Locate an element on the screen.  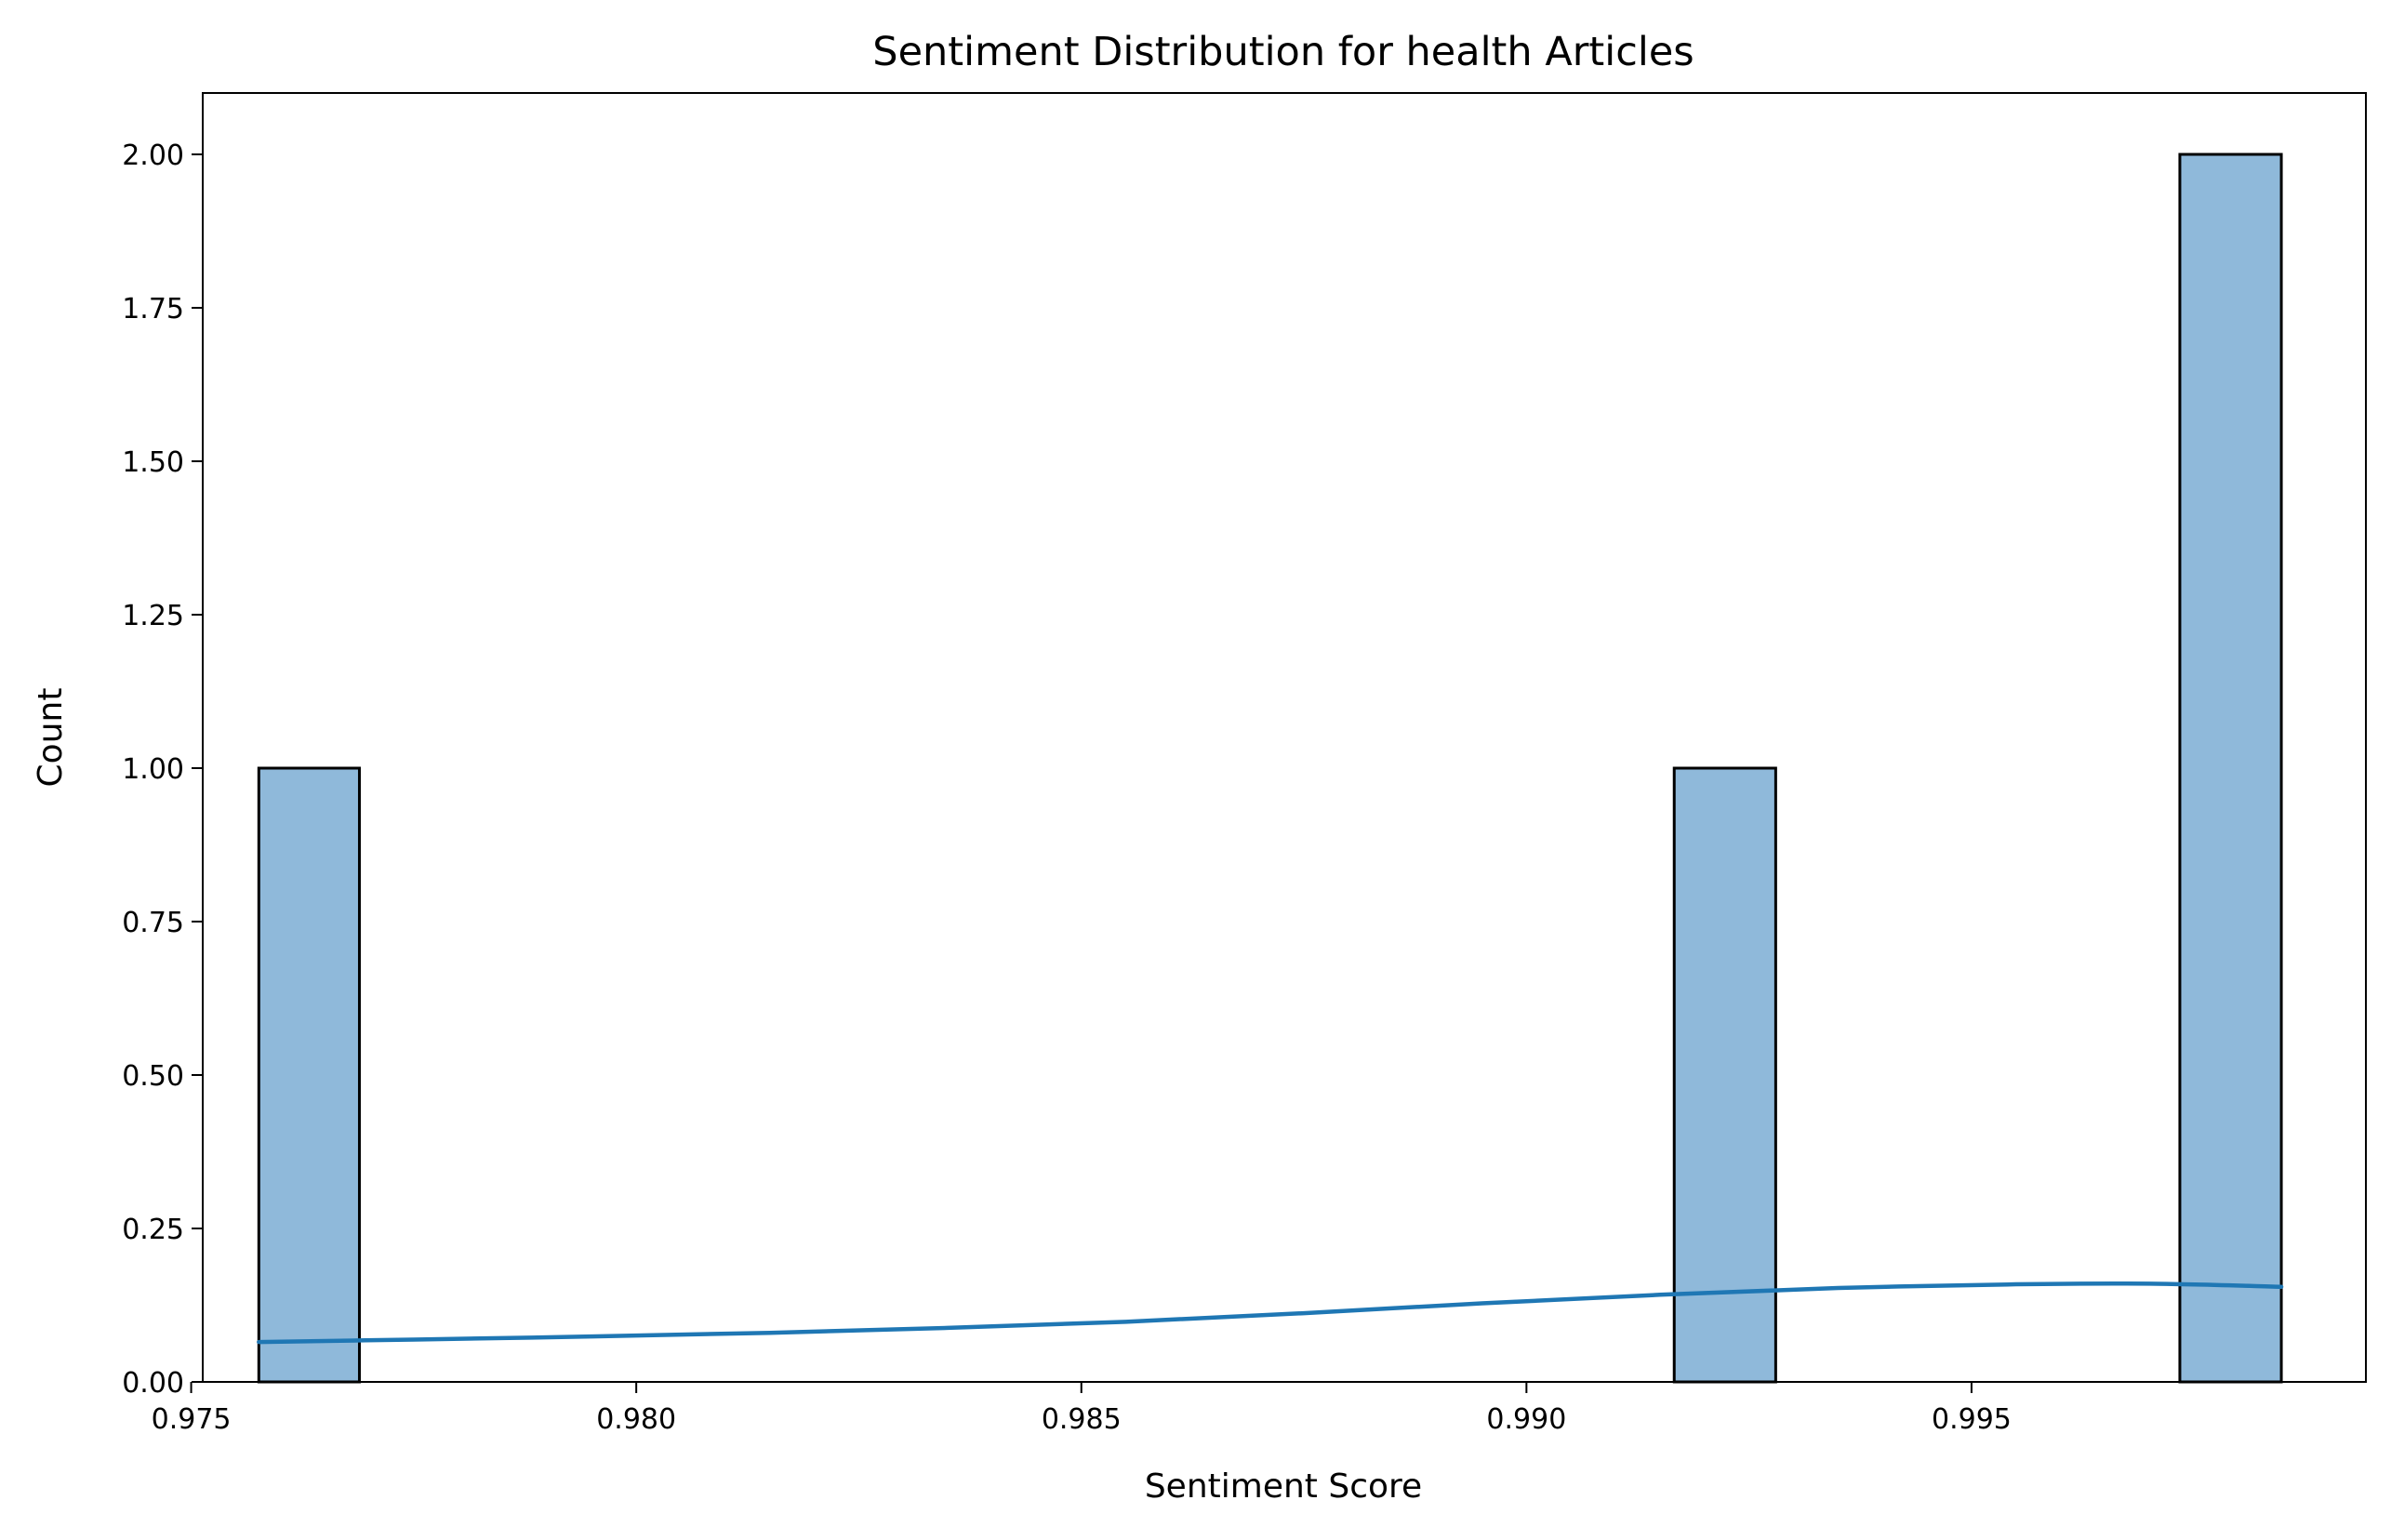
y-tick-label: 0.50 is located at coordinates (153, 1076).